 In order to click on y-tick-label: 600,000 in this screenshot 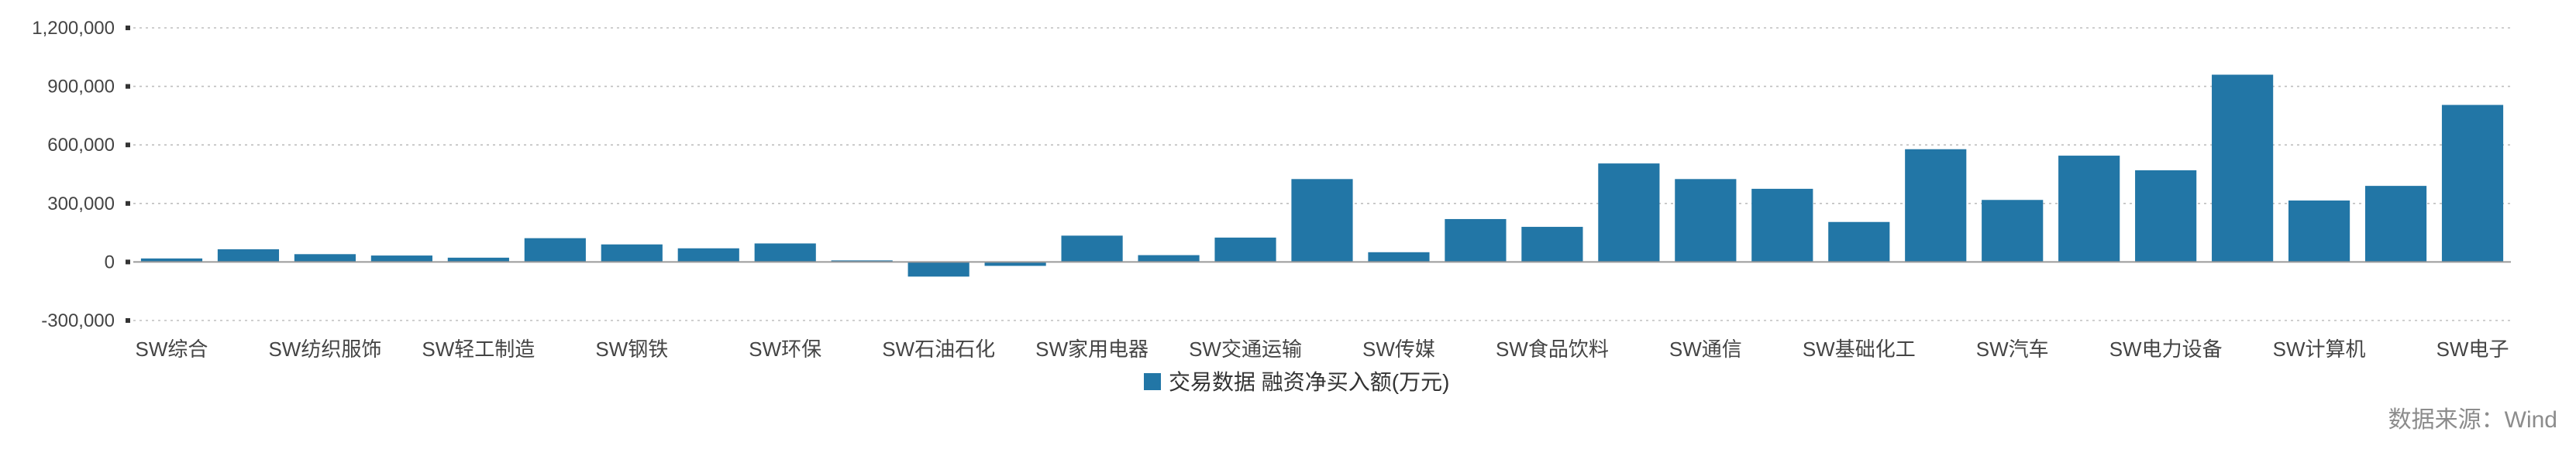, I will do `click(81, 145)`.